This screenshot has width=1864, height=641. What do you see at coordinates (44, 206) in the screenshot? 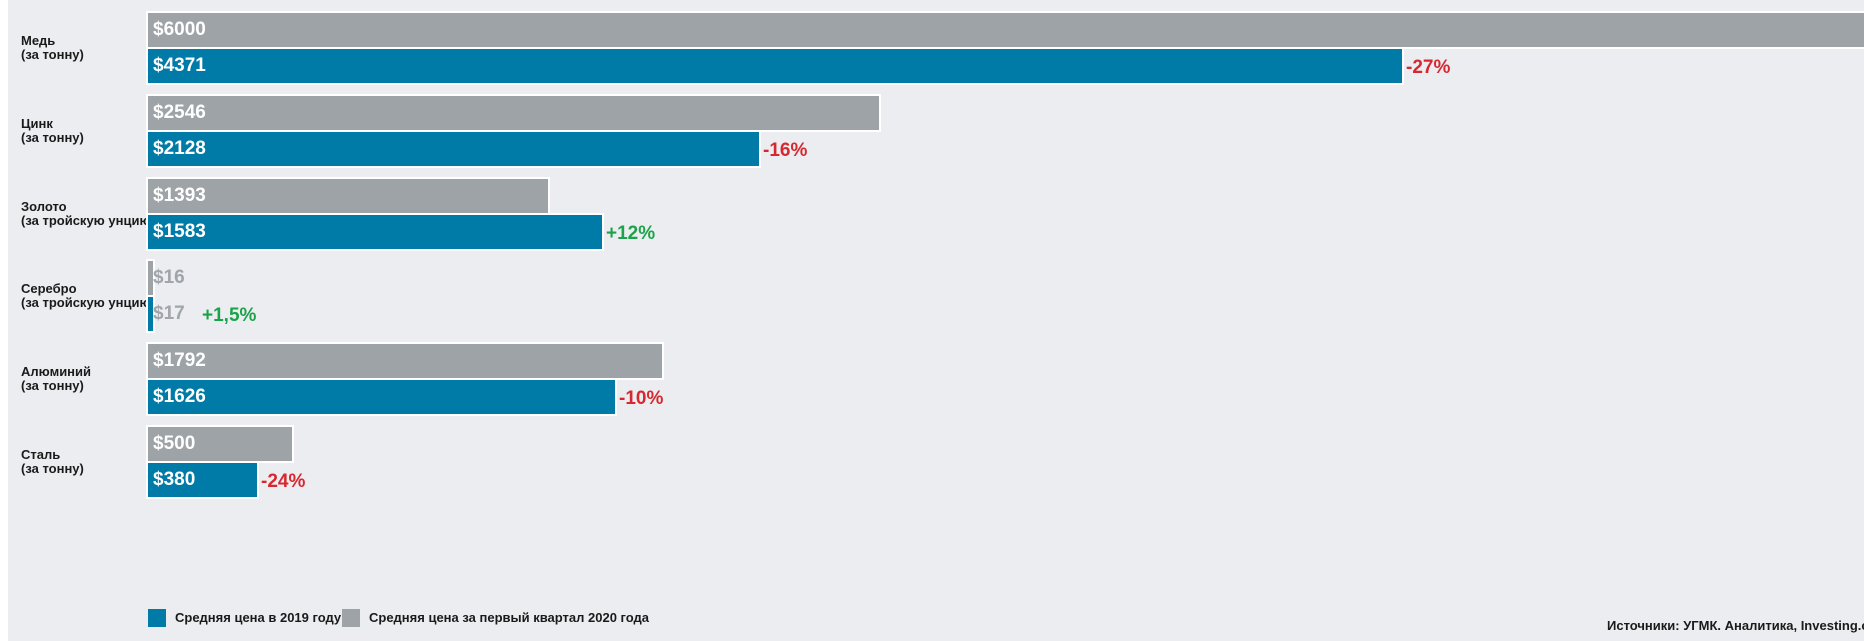
I see `category-name: Золото` at bounding box center [44, 206].